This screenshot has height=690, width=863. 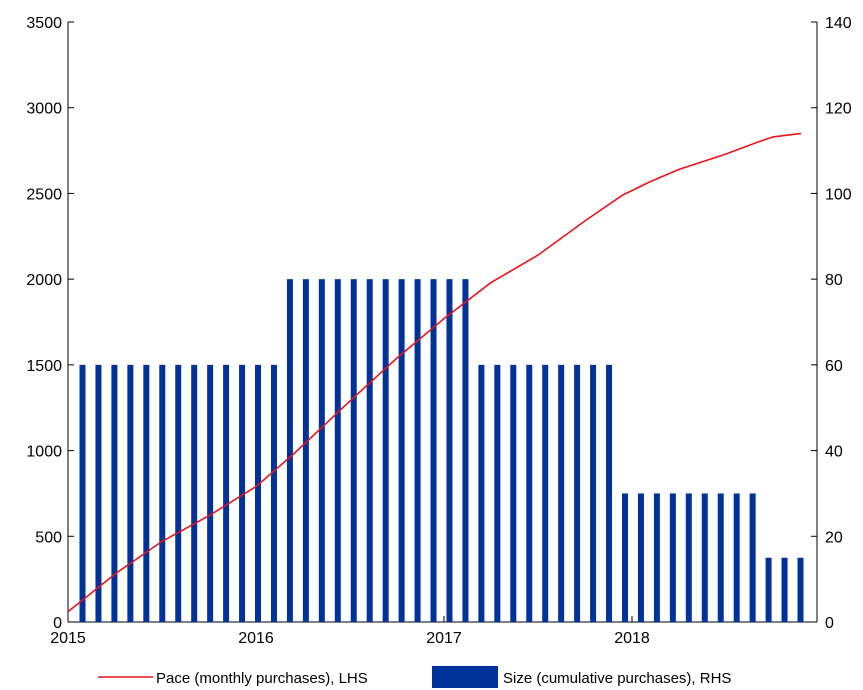 What do you see at coordinates (834, 366) in the screenshot?
I see `y-right-tick-label: 60` at bounding box center [834, 366].